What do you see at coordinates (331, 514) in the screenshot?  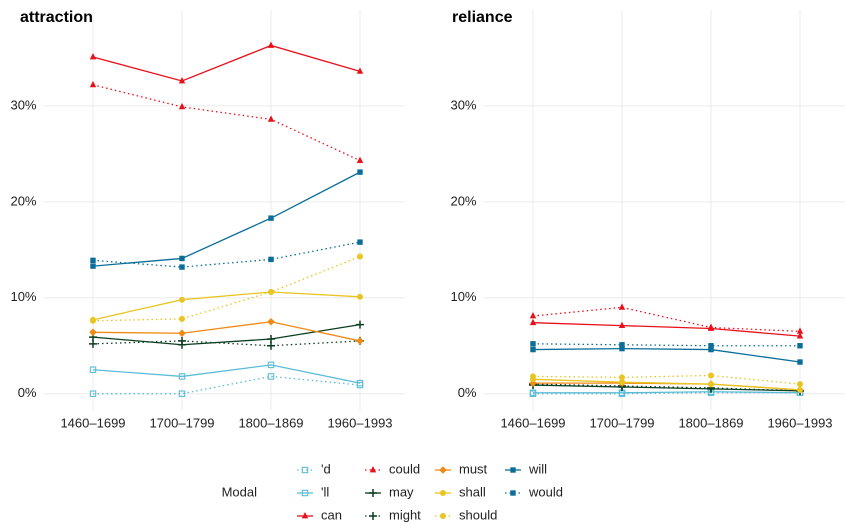 I see `legend-label: can` at bounding box center [331, 514].